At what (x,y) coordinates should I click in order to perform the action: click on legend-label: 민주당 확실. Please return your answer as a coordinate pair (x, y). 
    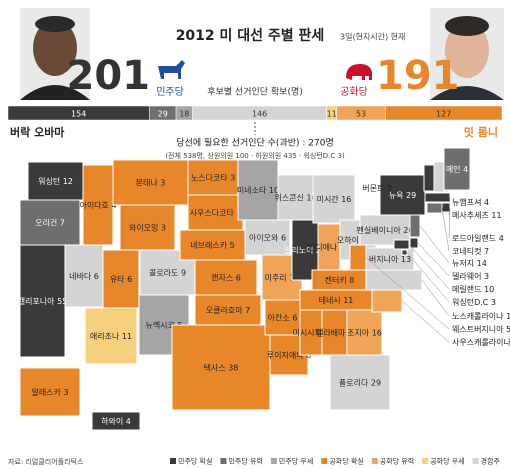
    Looking at the image, I should click on (195, 461).